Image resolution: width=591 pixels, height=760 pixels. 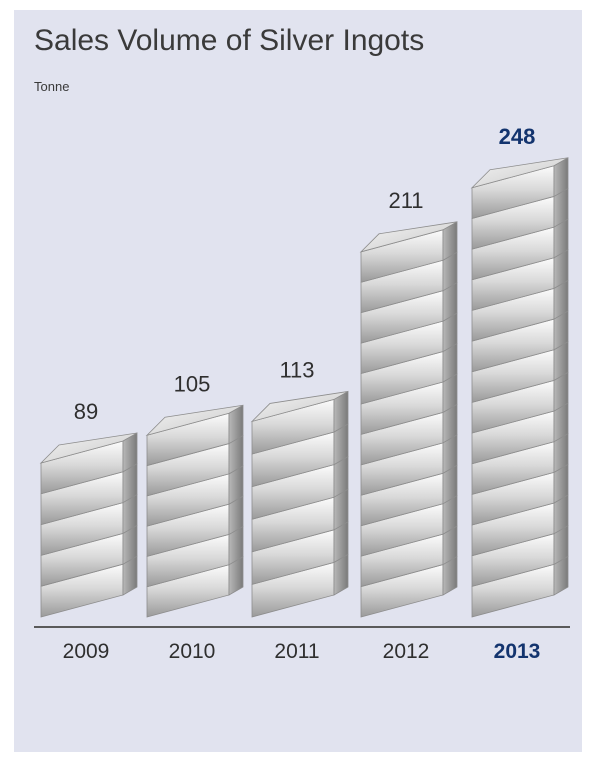 I want to click on bar-2011, so click(x=299, y=504).